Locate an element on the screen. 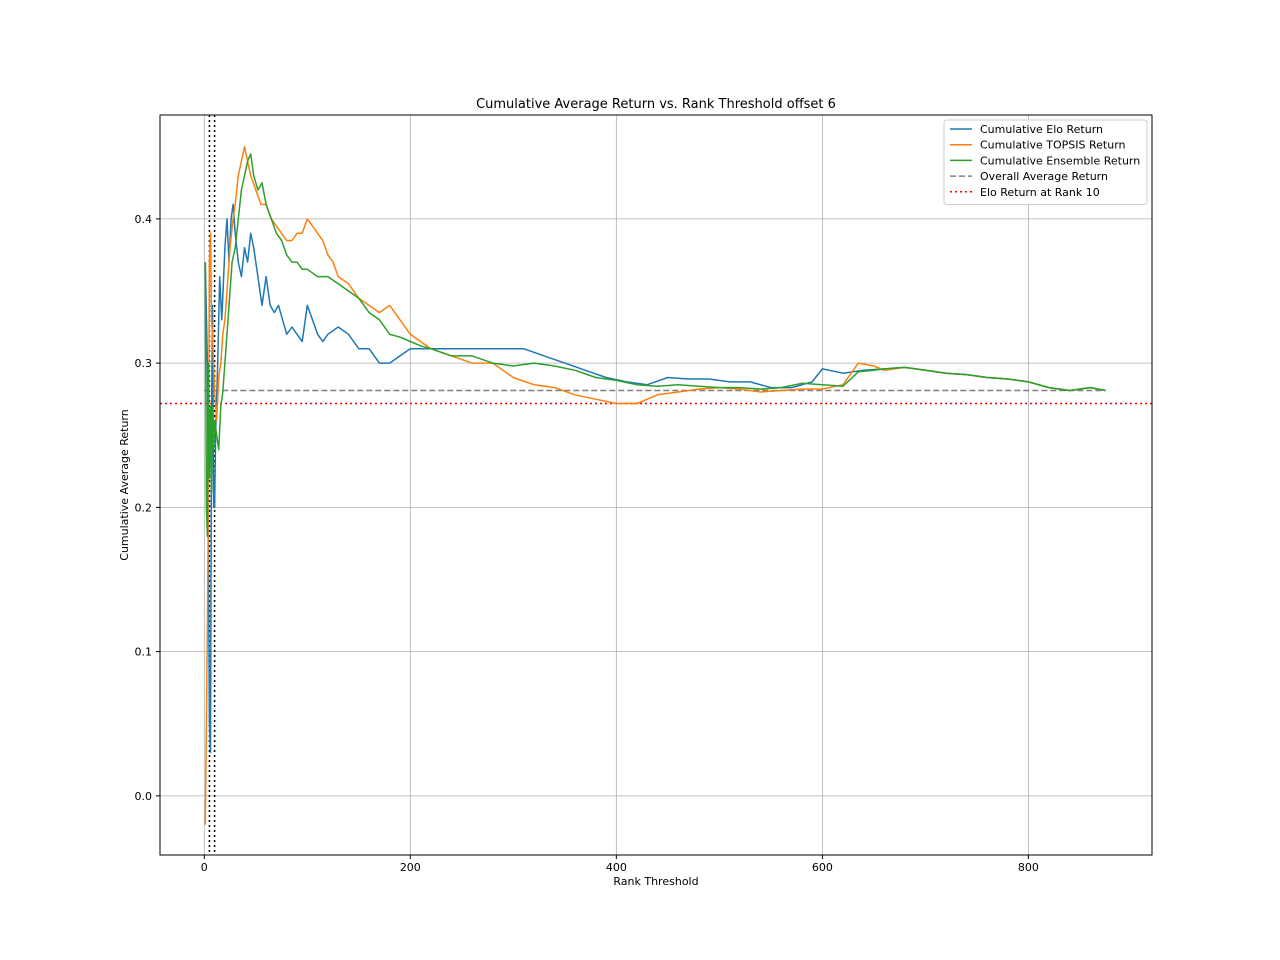 This screenshot has width=1280, height=960. legend-label: Cumulative Ensemble Return is located at coordinates (1060, 160).